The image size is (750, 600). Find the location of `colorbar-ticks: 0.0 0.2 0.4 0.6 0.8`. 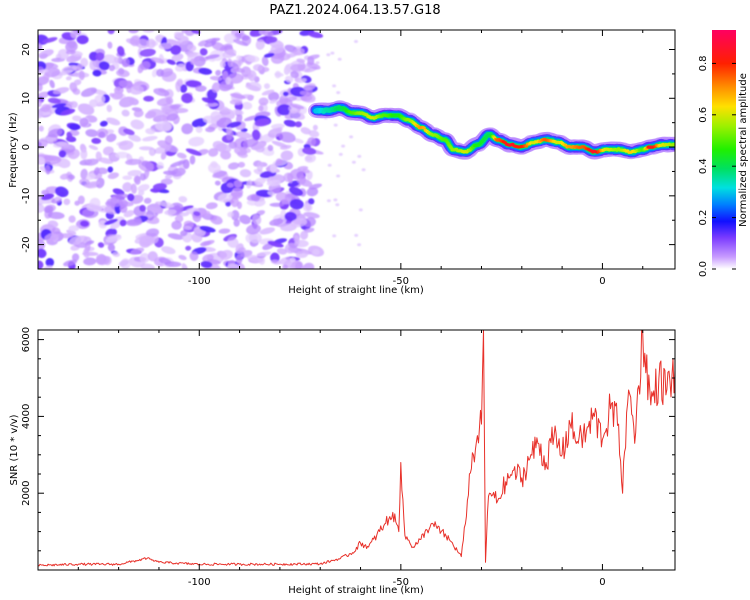

colorbar-ticks: 0.0 0.2 0.4 0.6 0.8 is located at coordinates (717, 166).